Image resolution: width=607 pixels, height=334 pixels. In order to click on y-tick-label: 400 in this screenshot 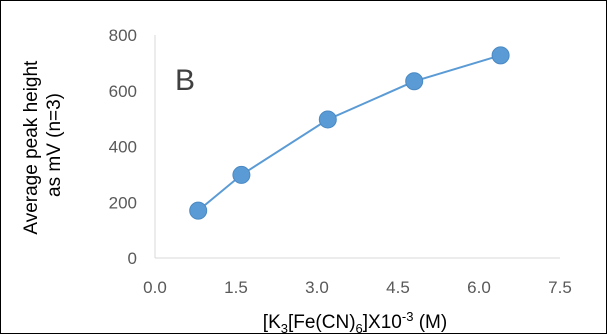, I will do `click(123, 147)`.